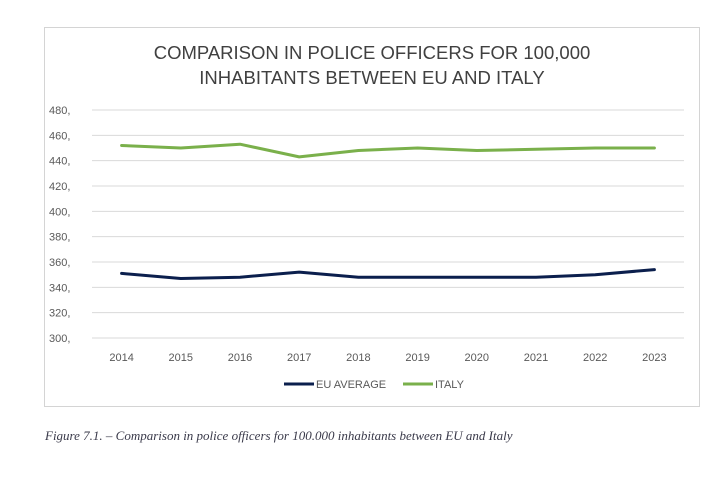 The width and height of the screenshot is (720, 480). Describe the element at coordinates (59, 238) in the screenshot. I see `y-tick-label: 380,` at that location.